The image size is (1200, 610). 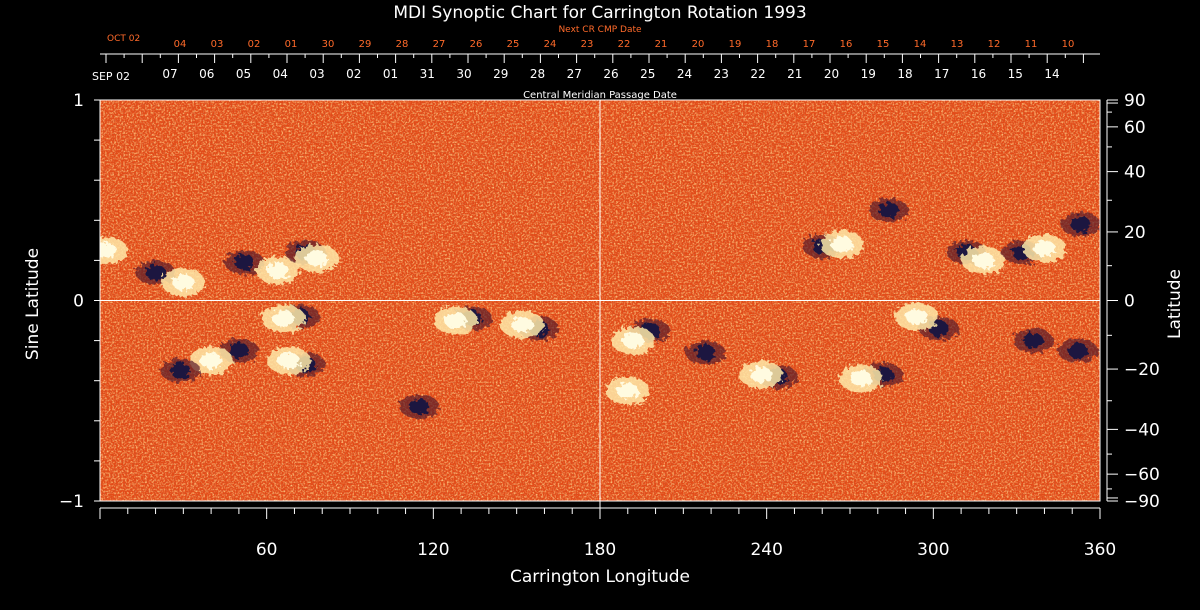 What do you see at coordinates (353, 74) in the screenshot?
I see `cmp-tick-label: 02` at bounding box center [353, 74].